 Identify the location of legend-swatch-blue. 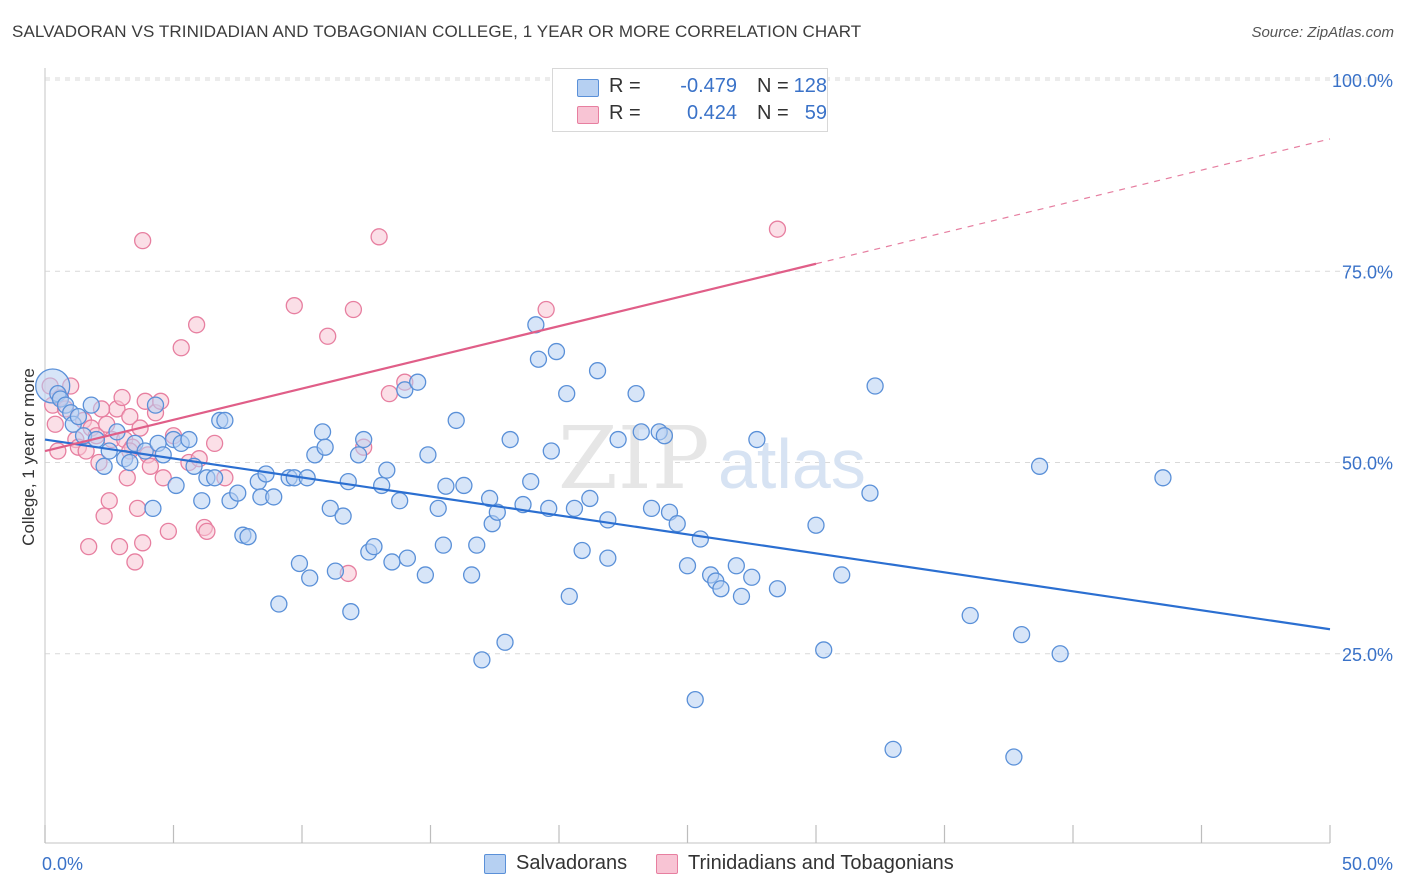
(495, 864).